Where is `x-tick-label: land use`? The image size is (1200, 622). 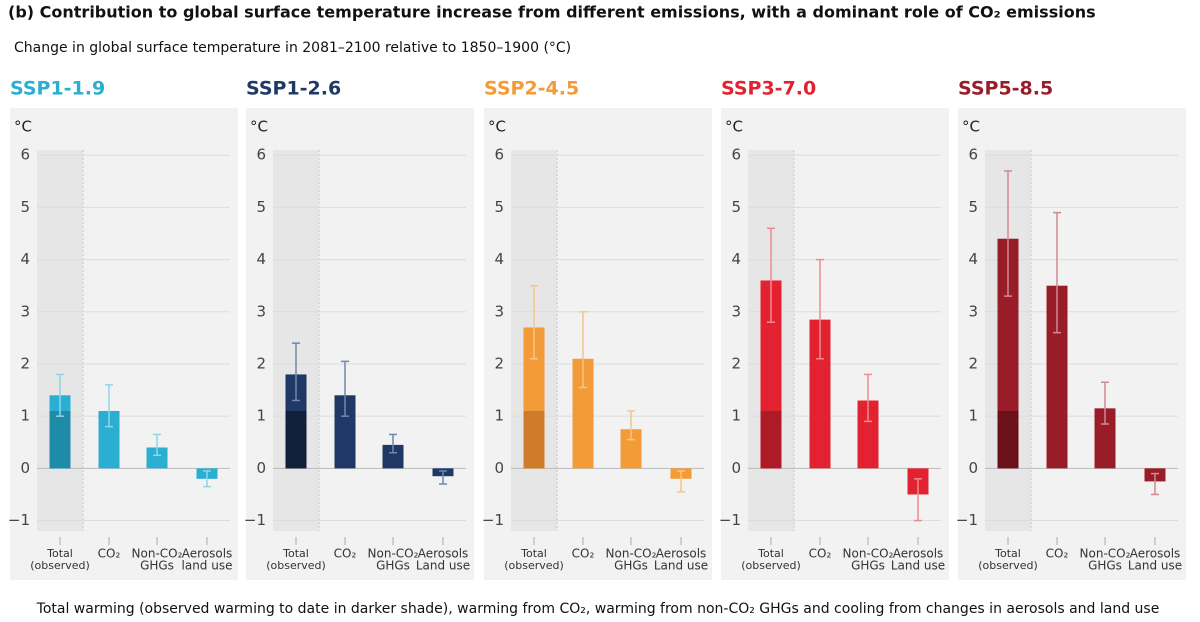 x-tick-label: land use is located at coordinates (207, 566).